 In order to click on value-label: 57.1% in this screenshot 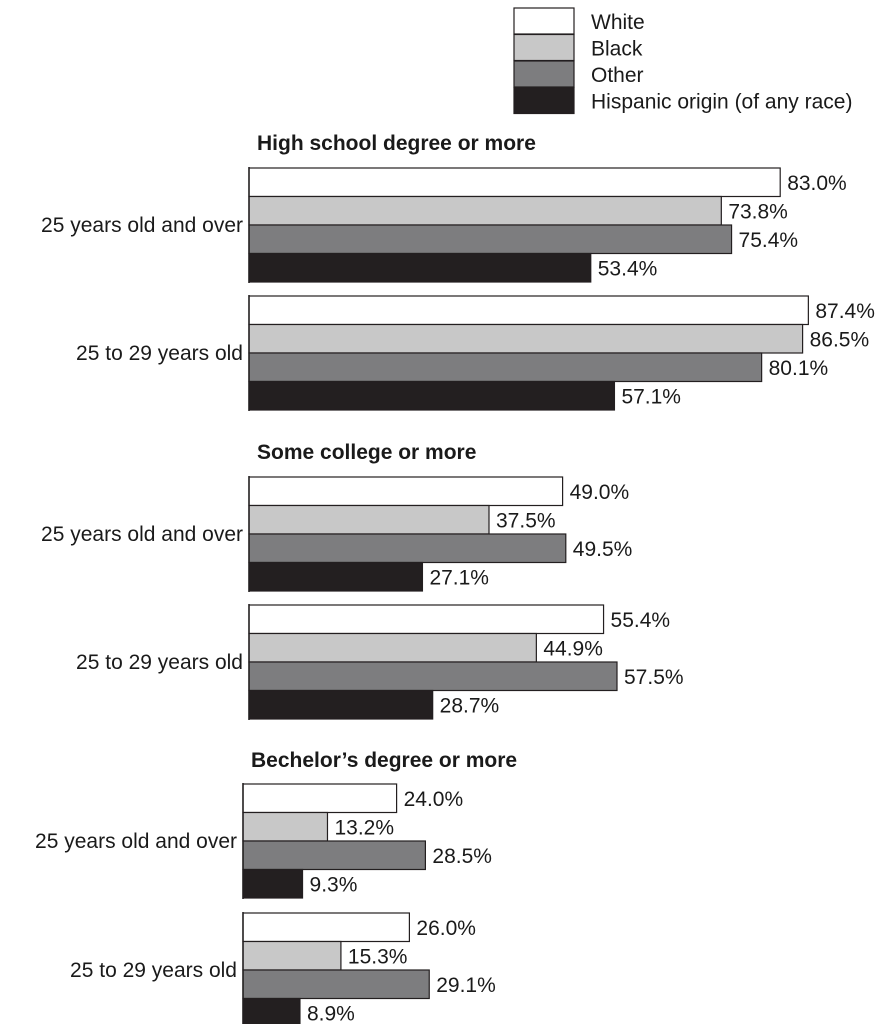, I will do `click(651, 397)`.